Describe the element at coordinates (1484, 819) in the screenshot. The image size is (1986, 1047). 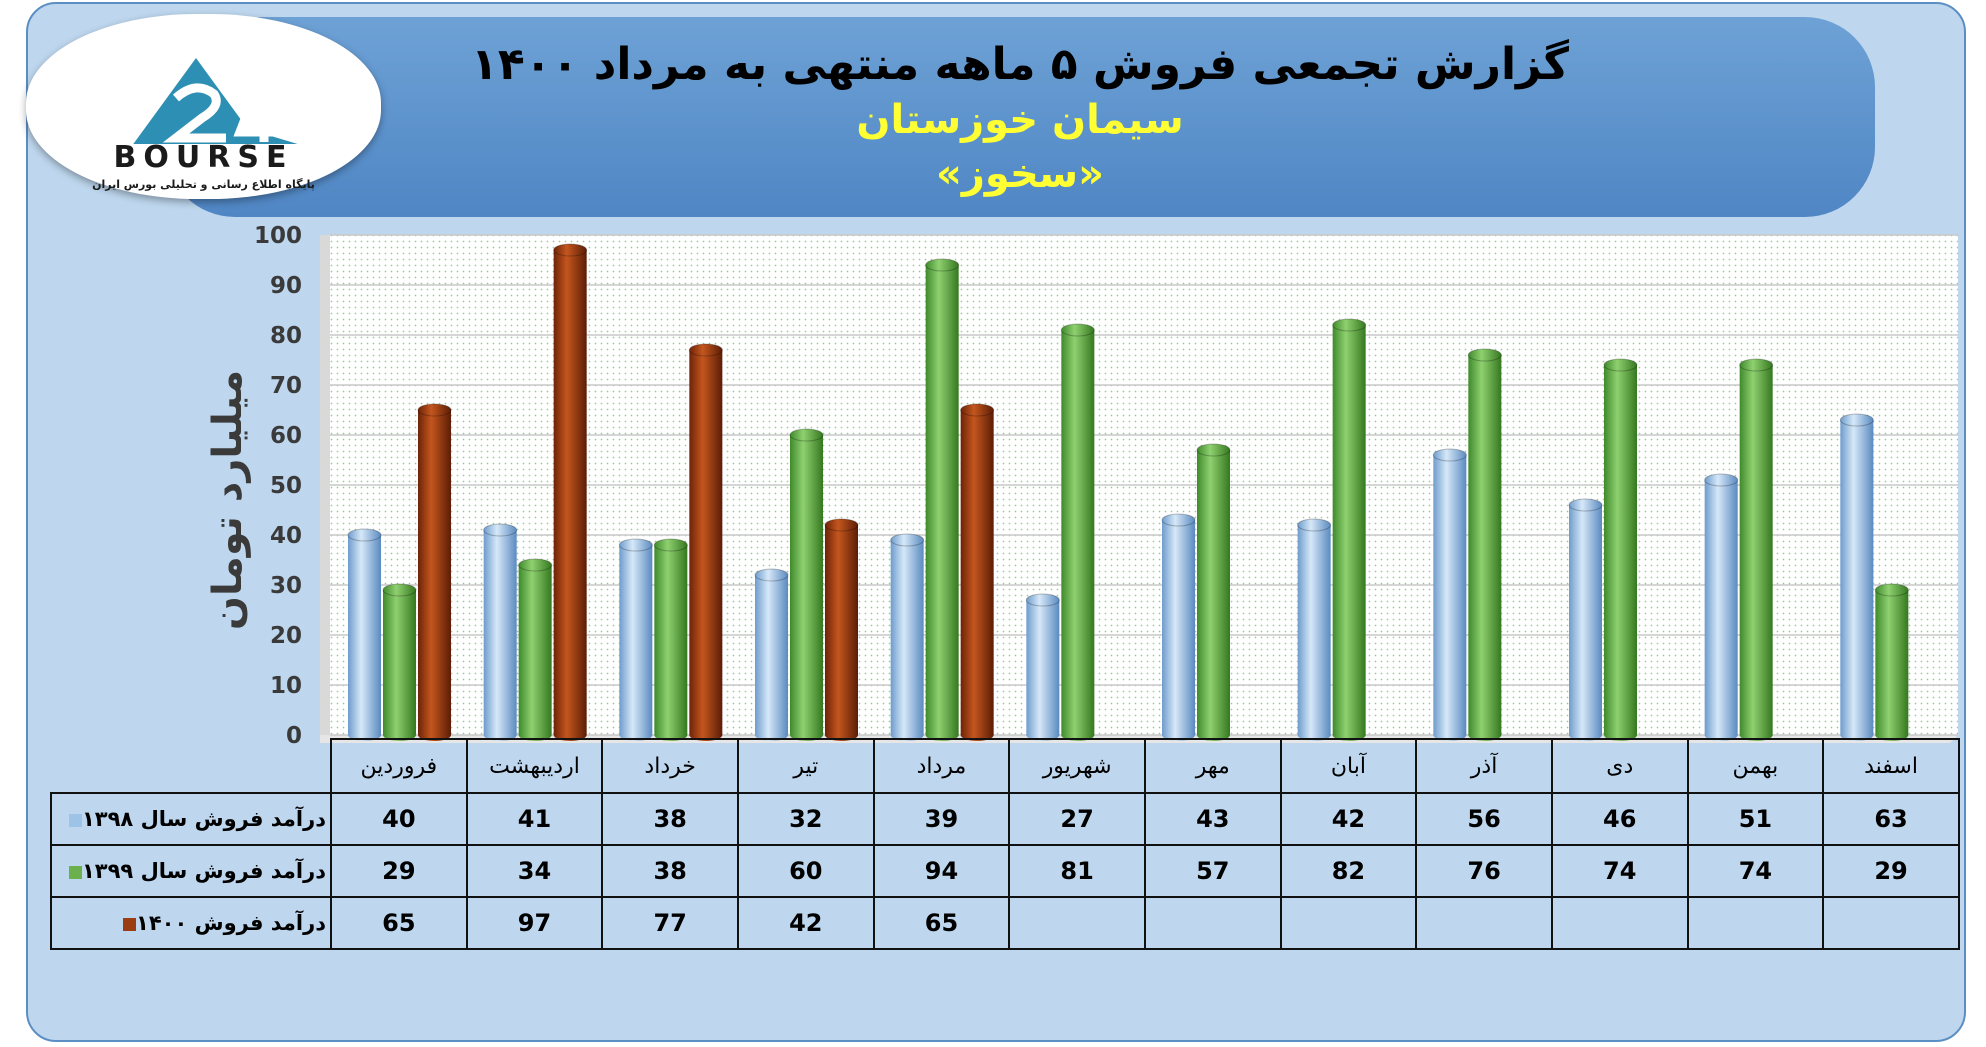
I see `data-label: 56` at that location.